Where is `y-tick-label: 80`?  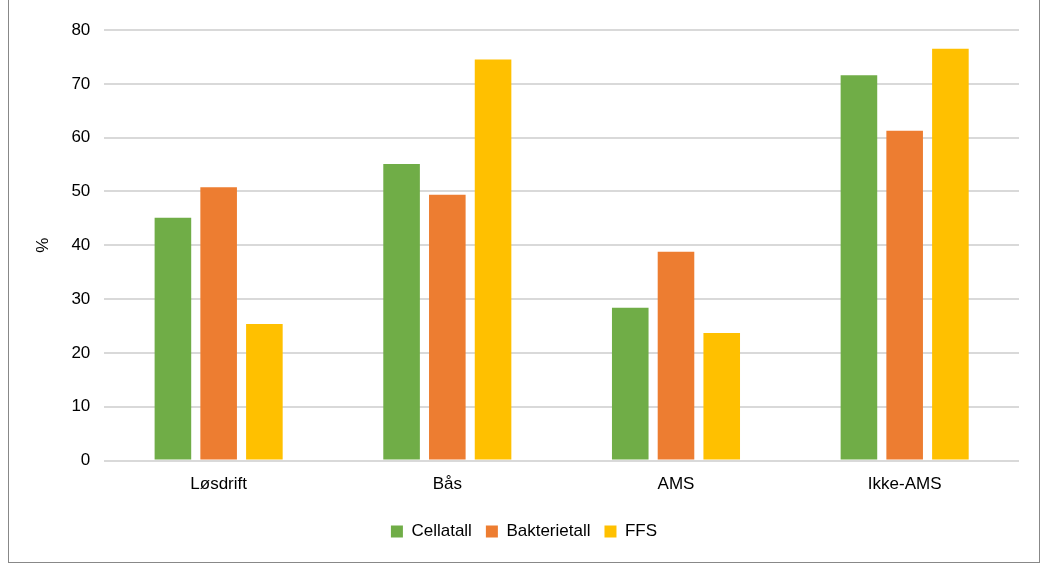
y-tick-label: 80 is located at coordinates (81, 29).